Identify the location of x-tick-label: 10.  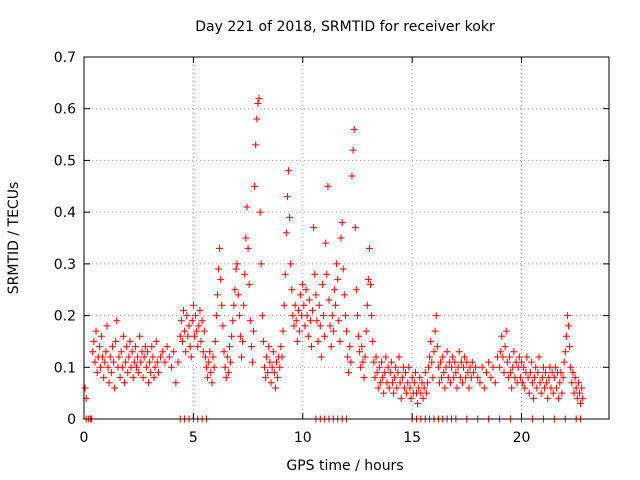
(303, 438).